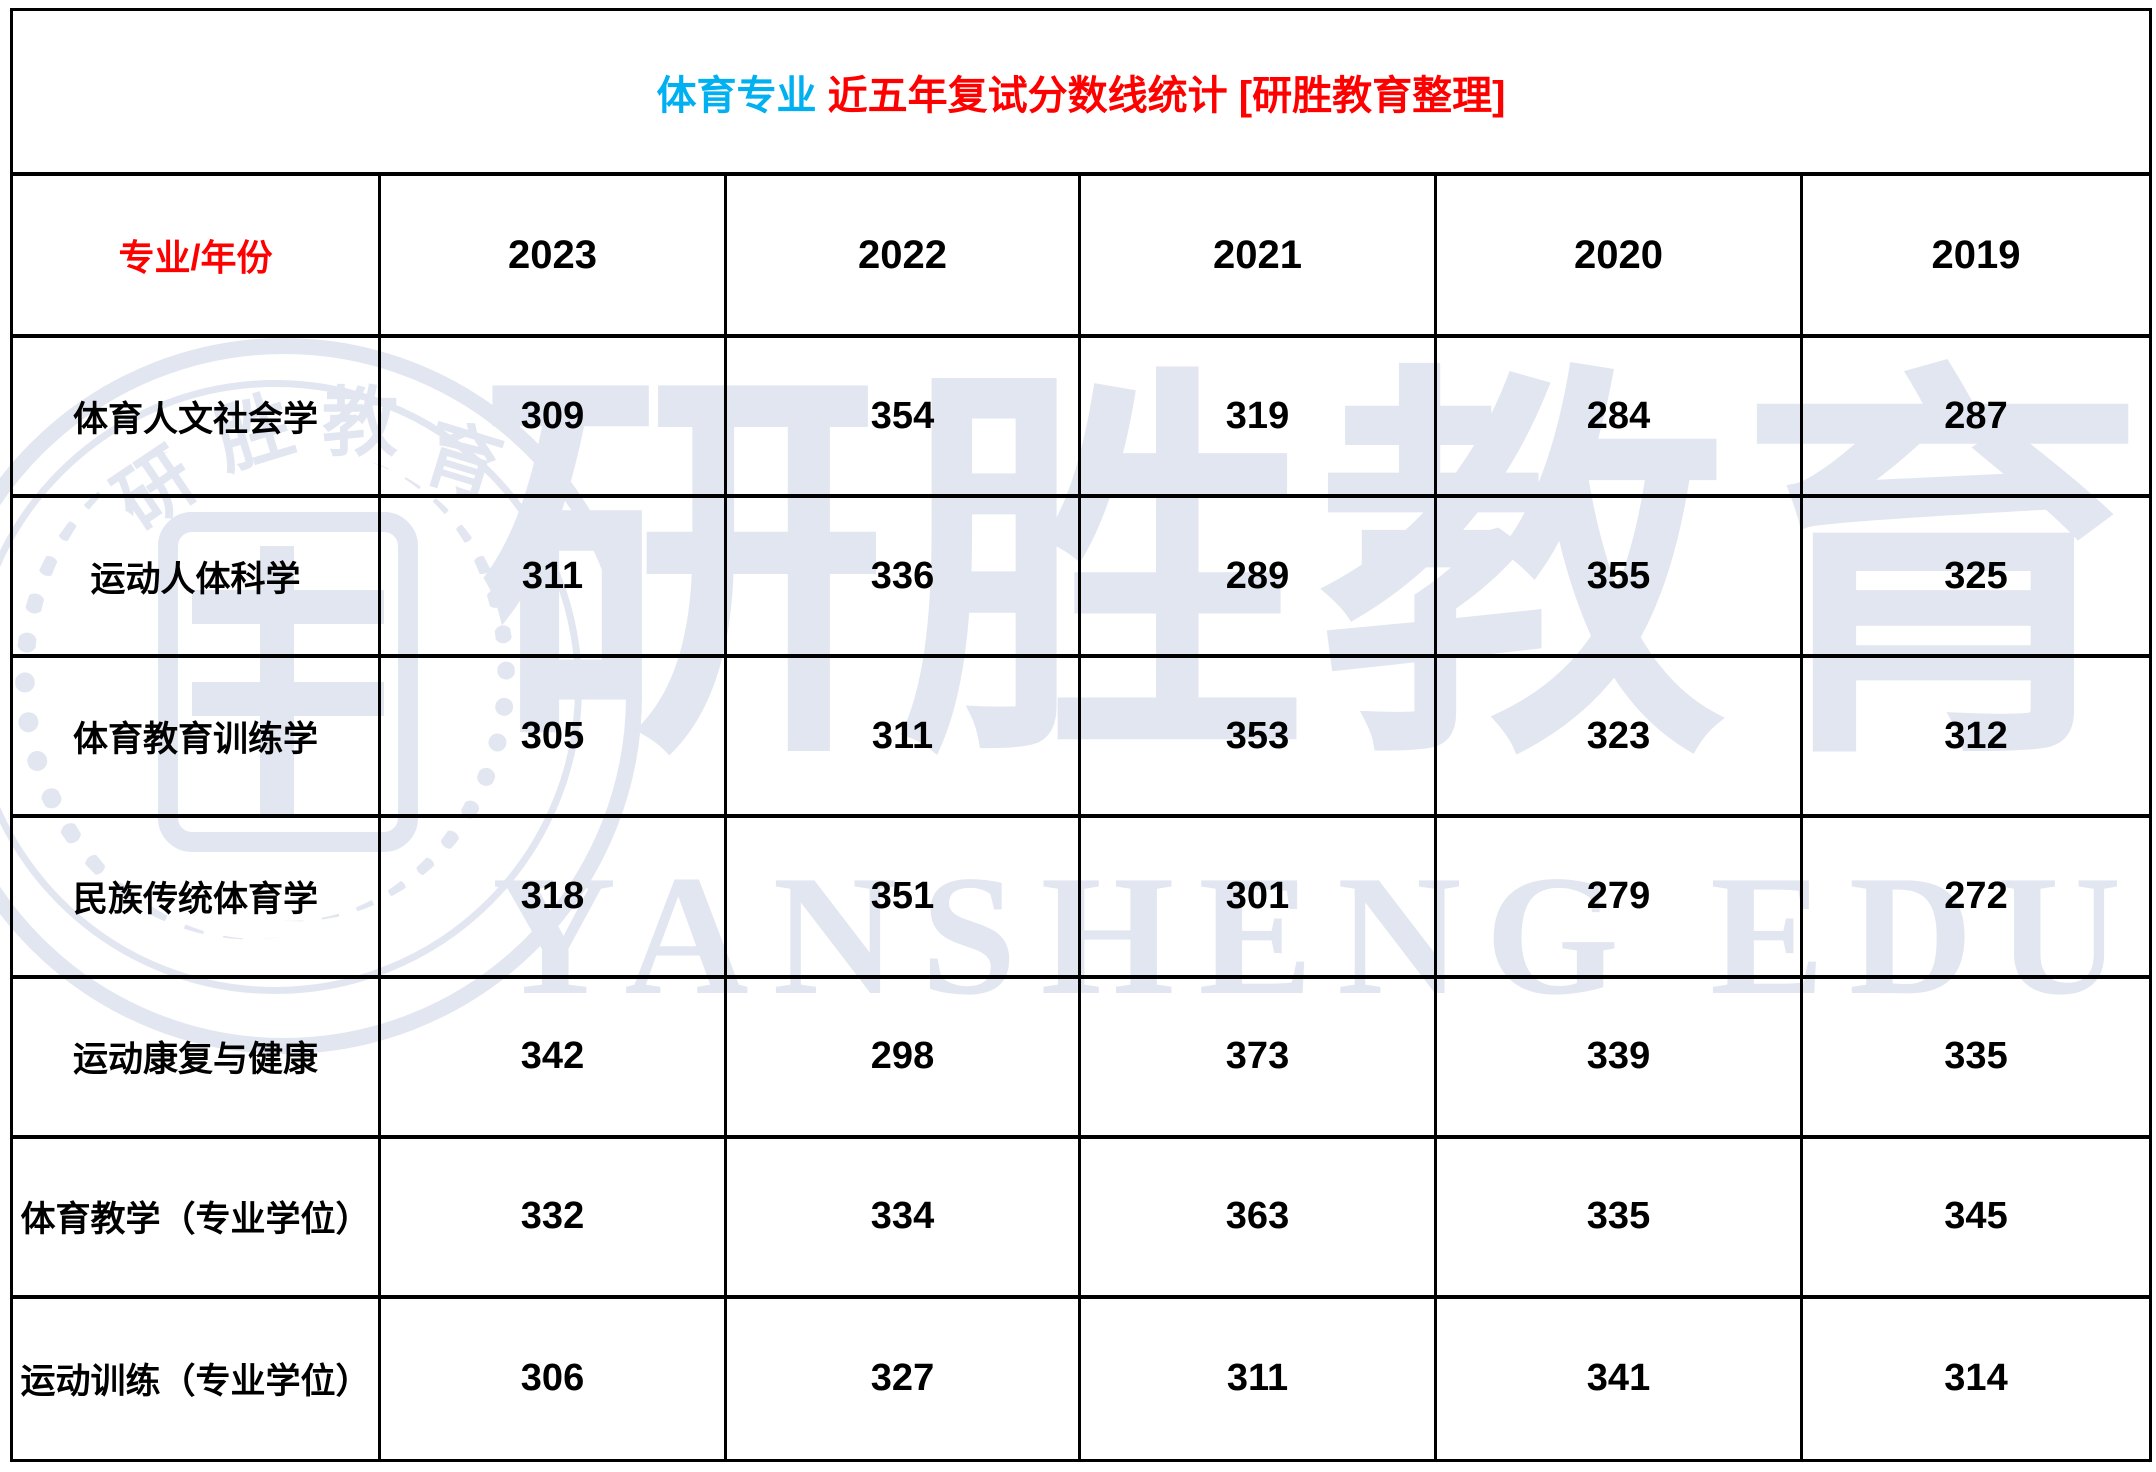 This screenshot has height=1472, width=2156. Describe the element at coordinates (1620, 1058) in the screenshot. I see `score-cell: 339` at that location.